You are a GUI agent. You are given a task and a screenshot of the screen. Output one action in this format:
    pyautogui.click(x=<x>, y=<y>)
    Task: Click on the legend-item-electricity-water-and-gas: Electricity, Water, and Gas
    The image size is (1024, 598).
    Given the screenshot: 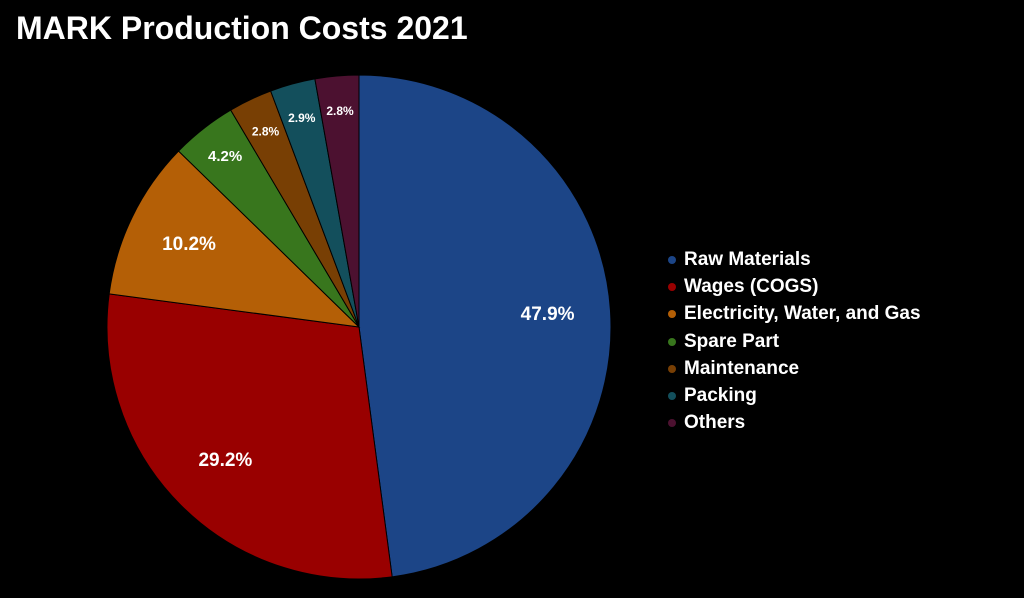 What is the action you would take?
    pyautogui.click(x=794, y=314)
    